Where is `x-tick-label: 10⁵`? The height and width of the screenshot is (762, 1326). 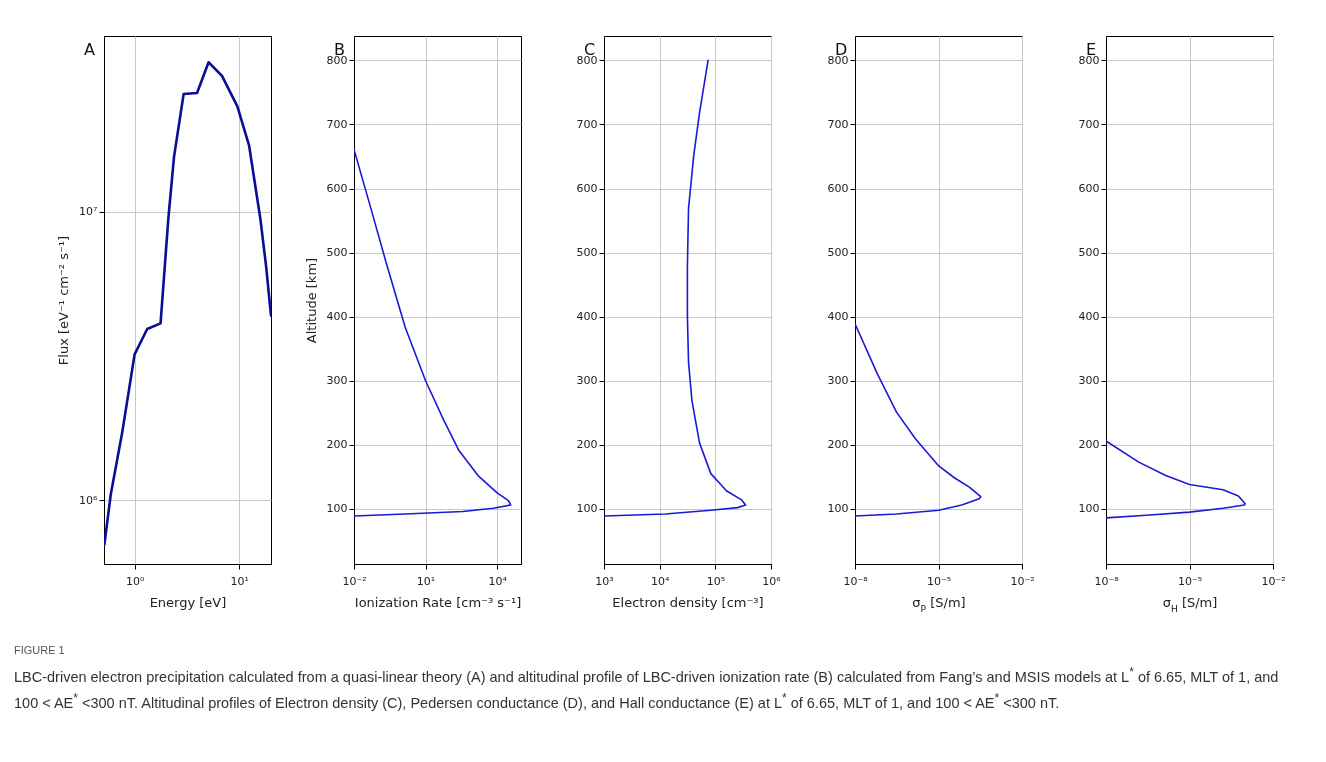
x-tick-label: 10⁵ is located at coordinates (716, 581).